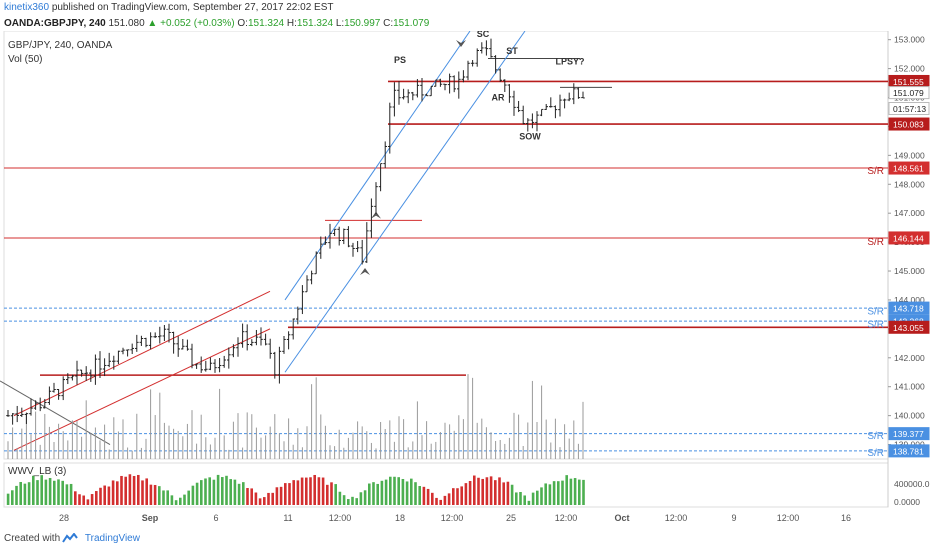 The width and height of the screenshot is (932, 550). Describe the element at coordinates (242, 23) in the screenshot. I see `open-label: O:` at that location.